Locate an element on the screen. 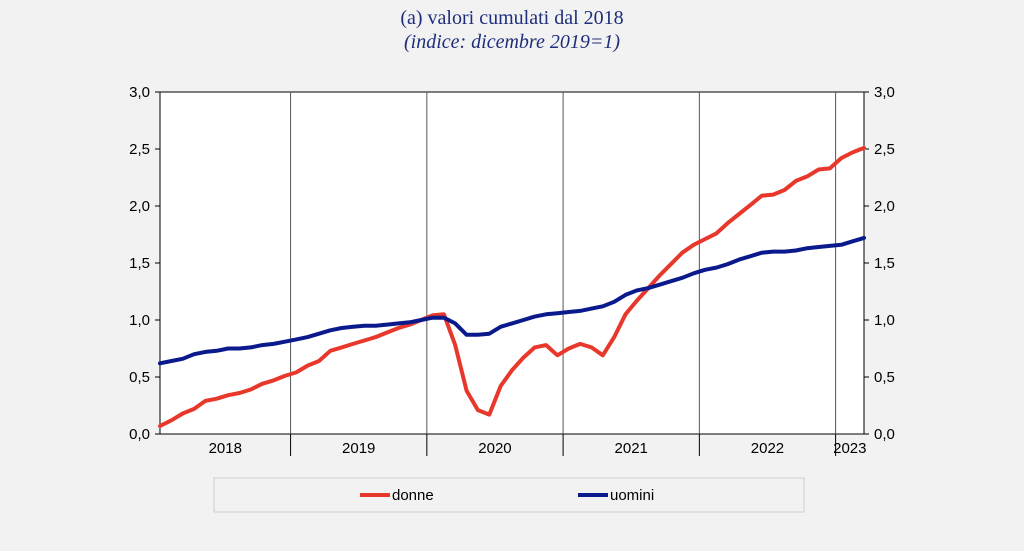  x-tick-label: 2022 is located at coordinates (767, 448).